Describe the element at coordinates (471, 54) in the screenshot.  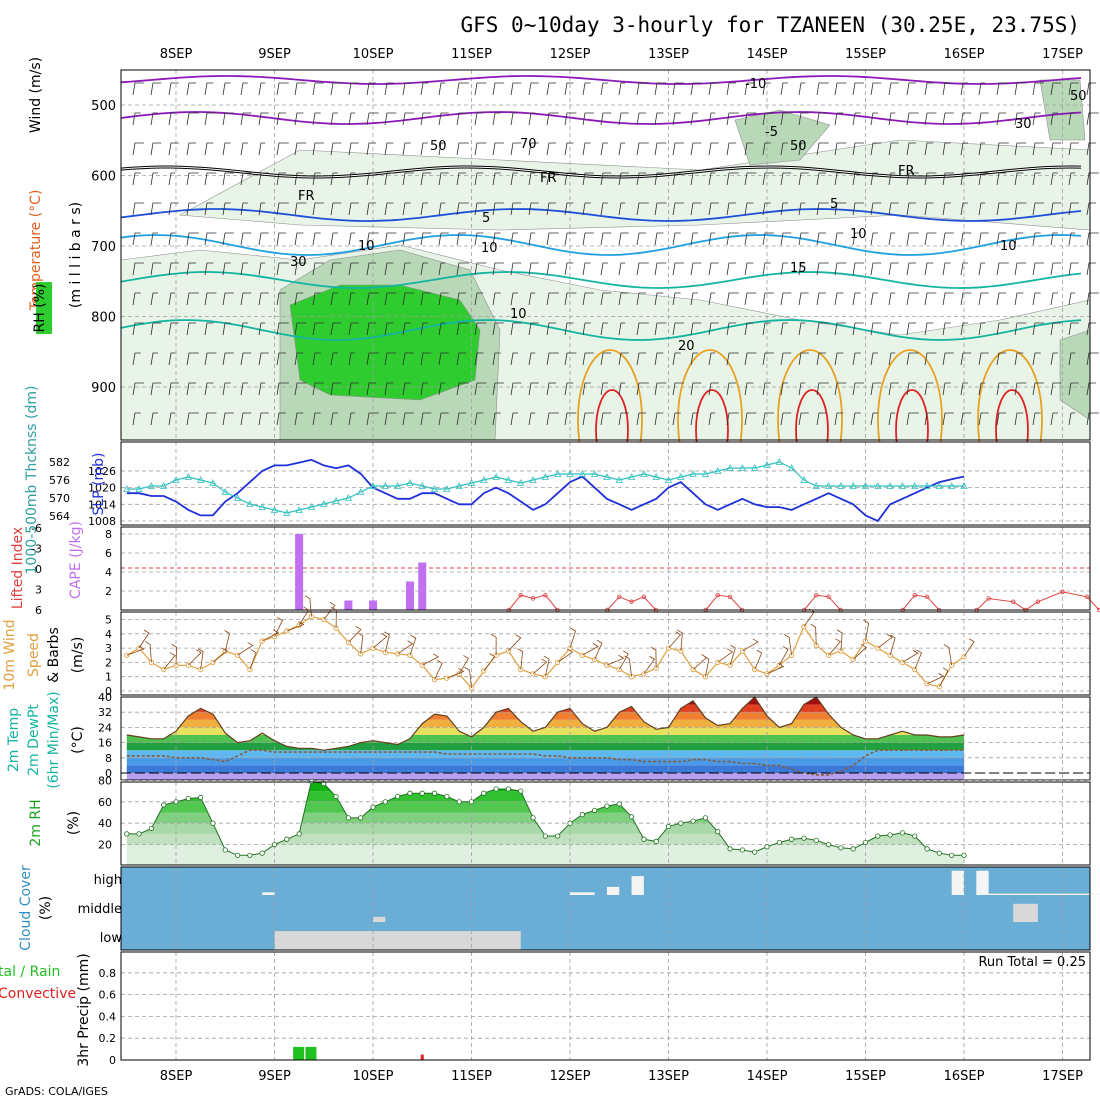
I see `top-date-label: 11SEP` at that location.